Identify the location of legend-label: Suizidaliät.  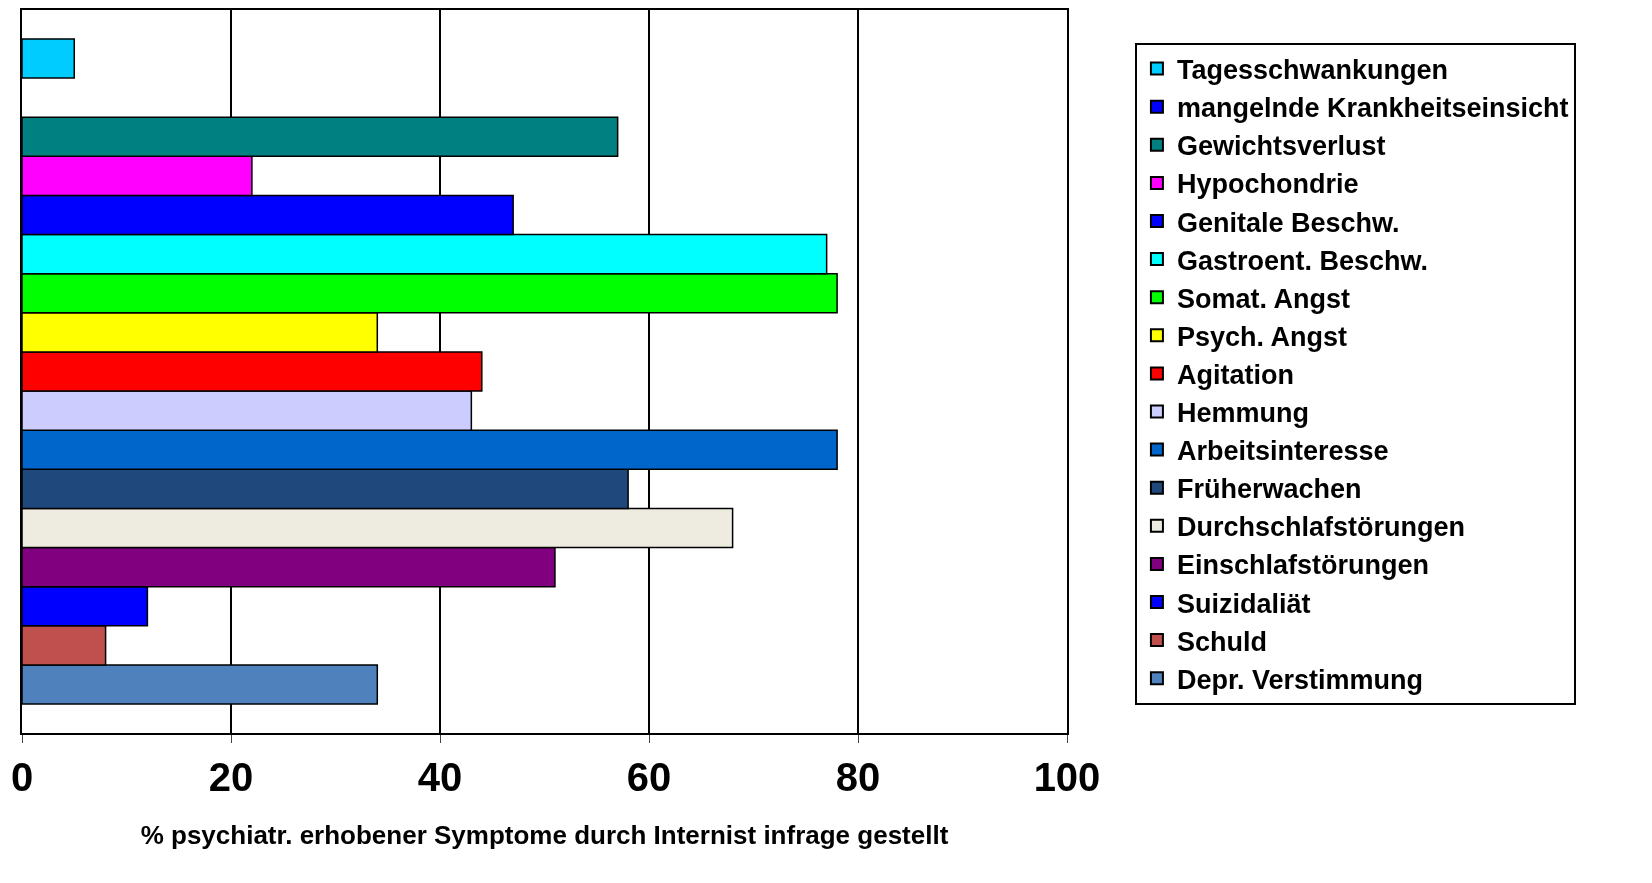
(1243, 603).